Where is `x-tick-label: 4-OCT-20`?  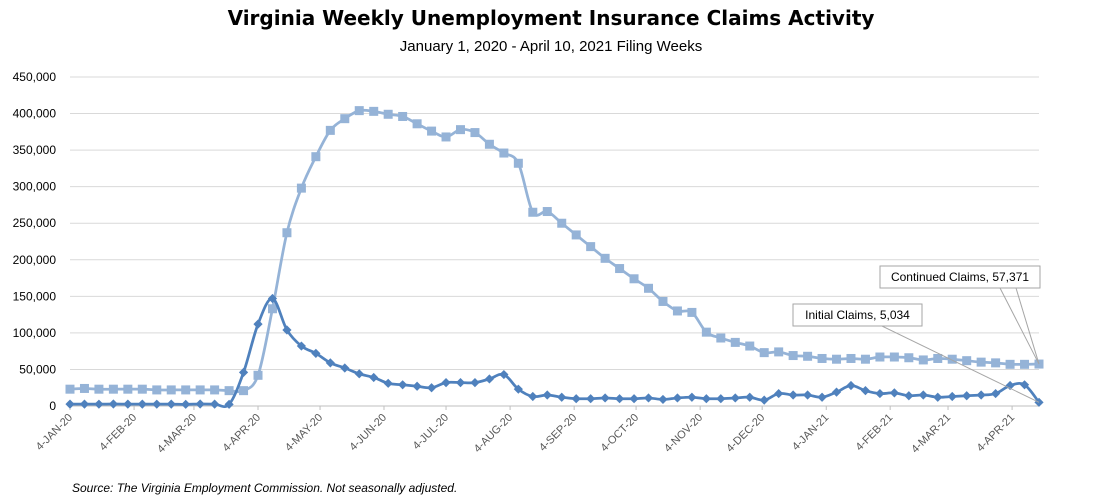 x-tick-label: 4-OCT-20 is located at coordinates (620, 433).